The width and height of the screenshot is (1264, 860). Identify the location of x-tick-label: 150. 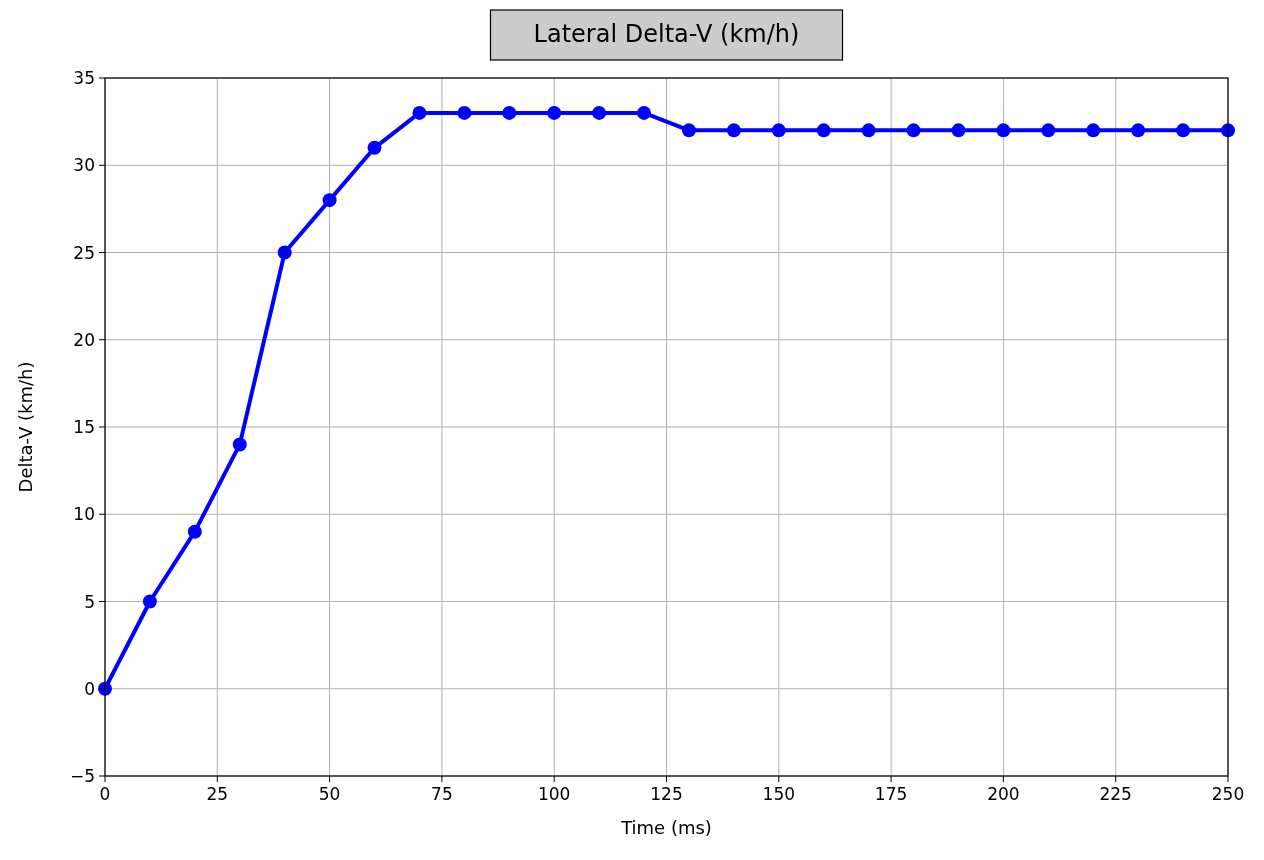
(779, 794).